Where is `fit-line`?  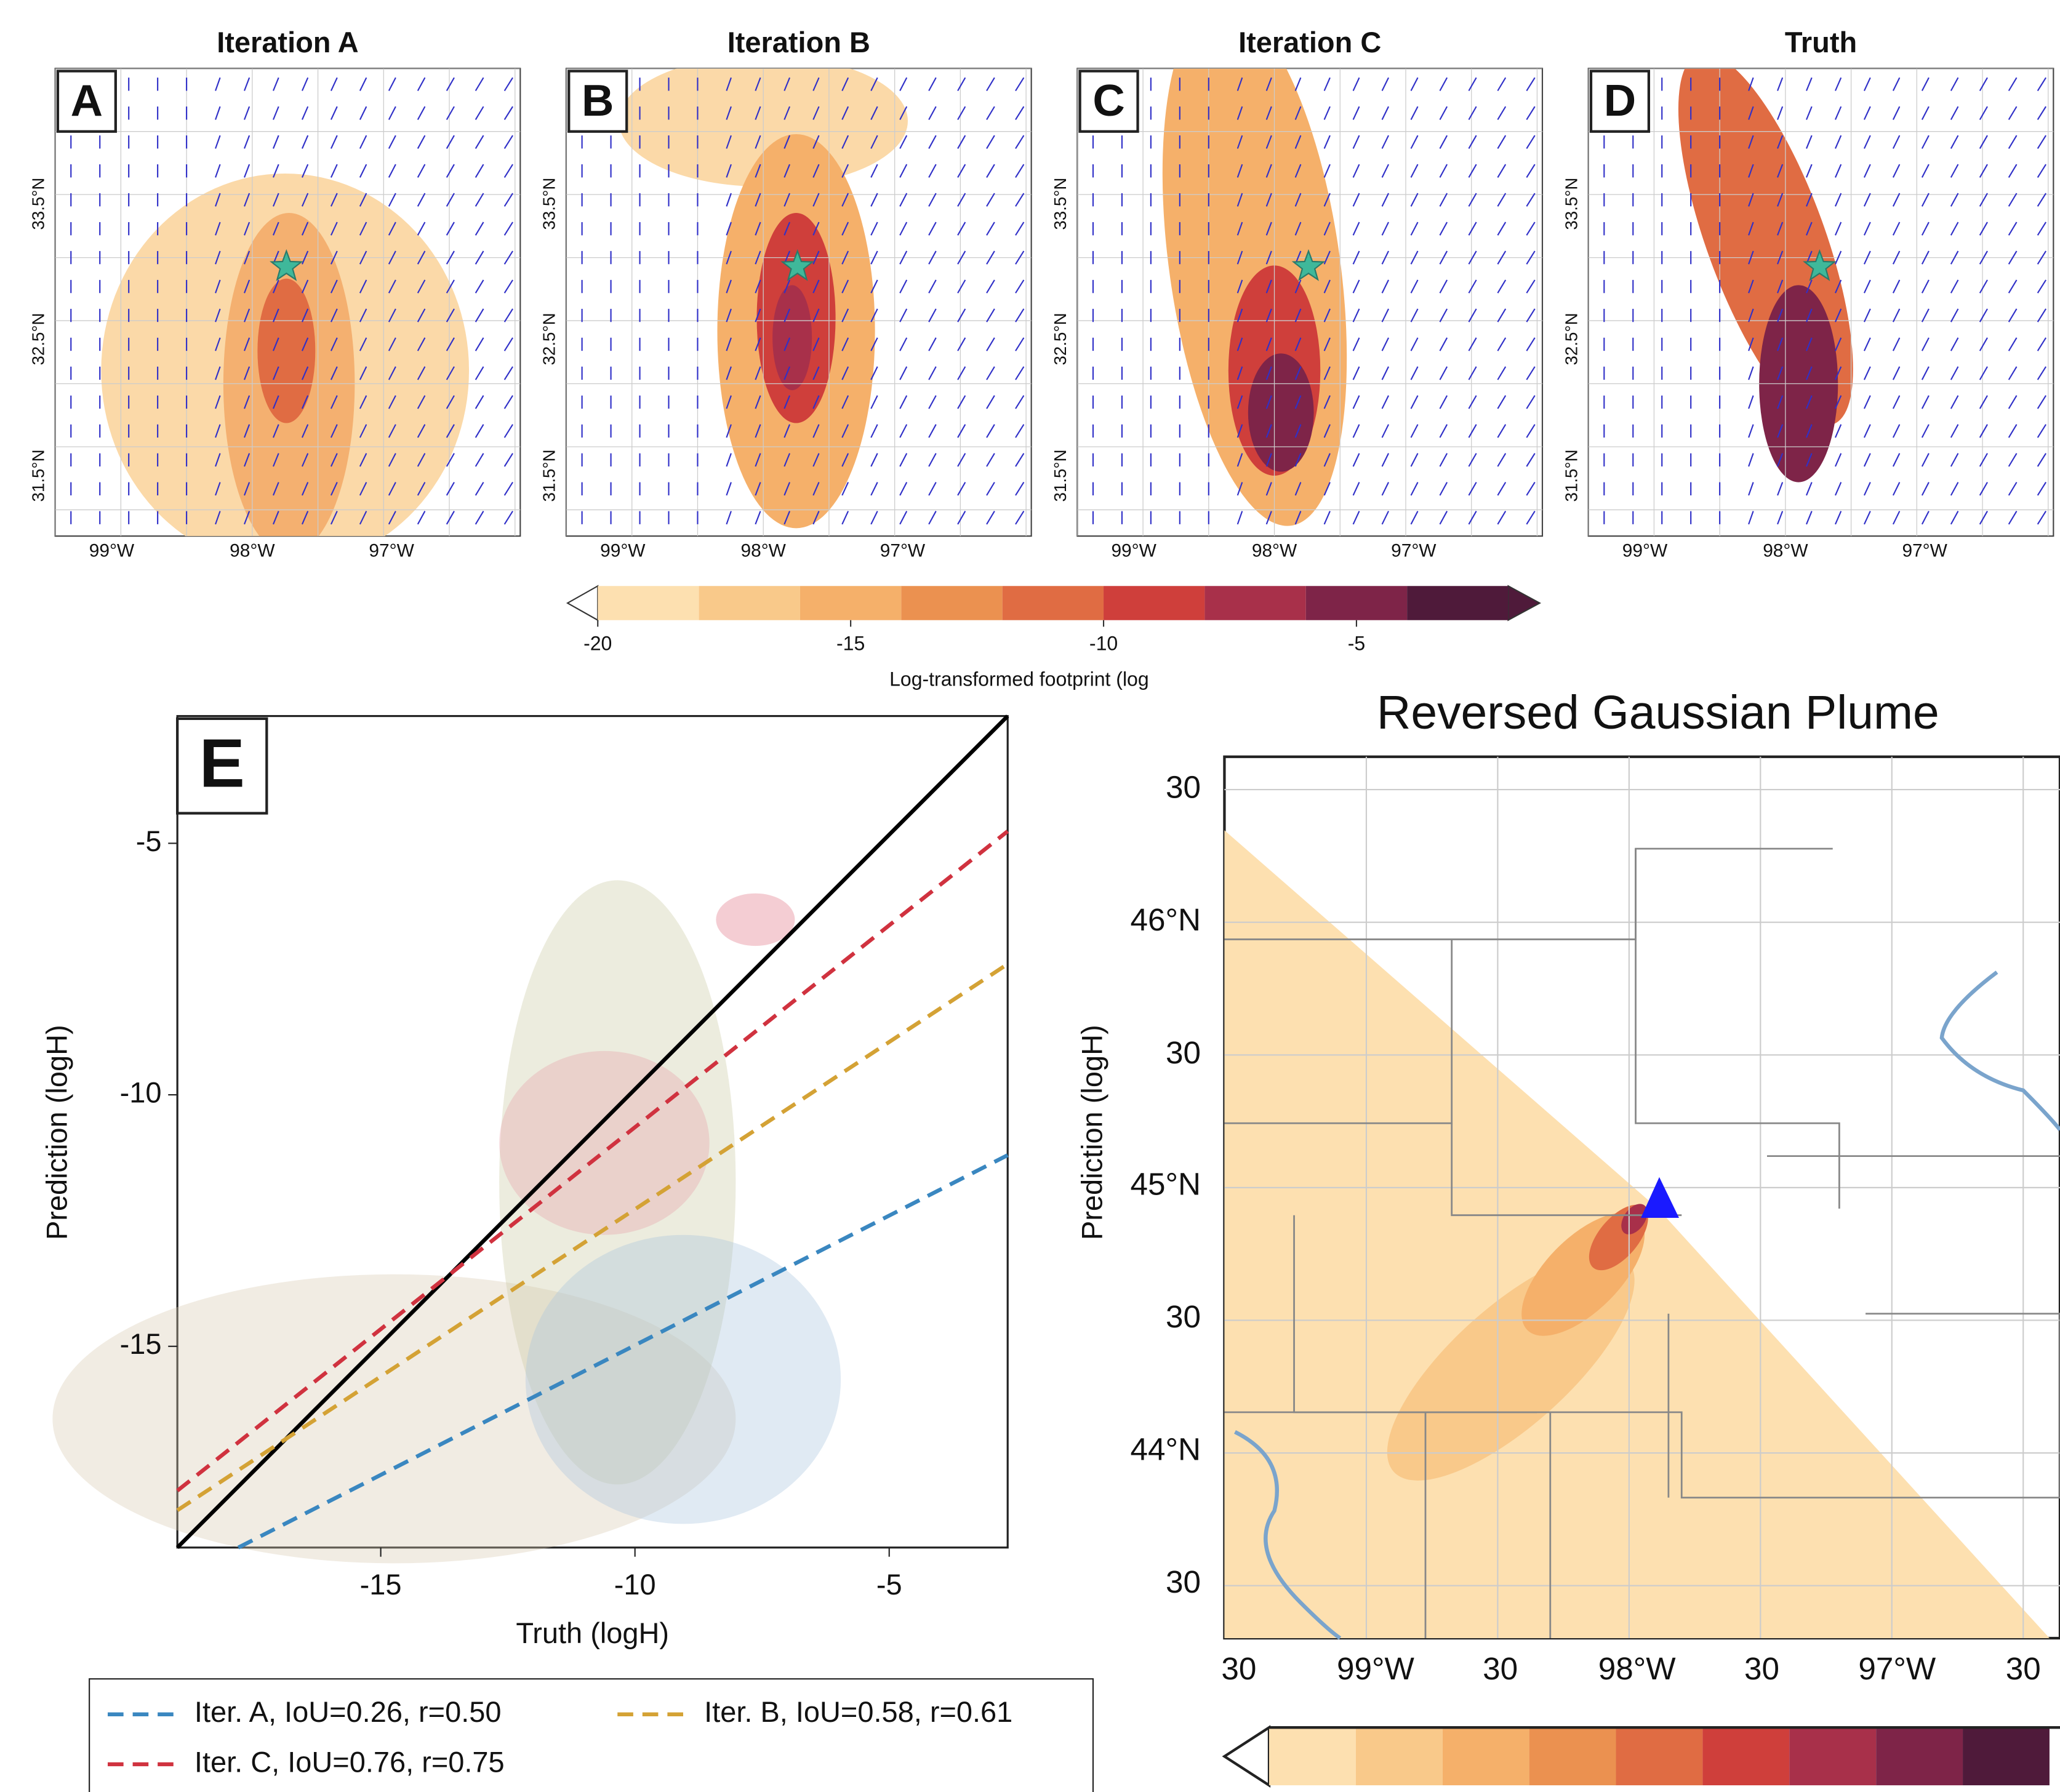 fit-line is located at coordinates (592, 1237).